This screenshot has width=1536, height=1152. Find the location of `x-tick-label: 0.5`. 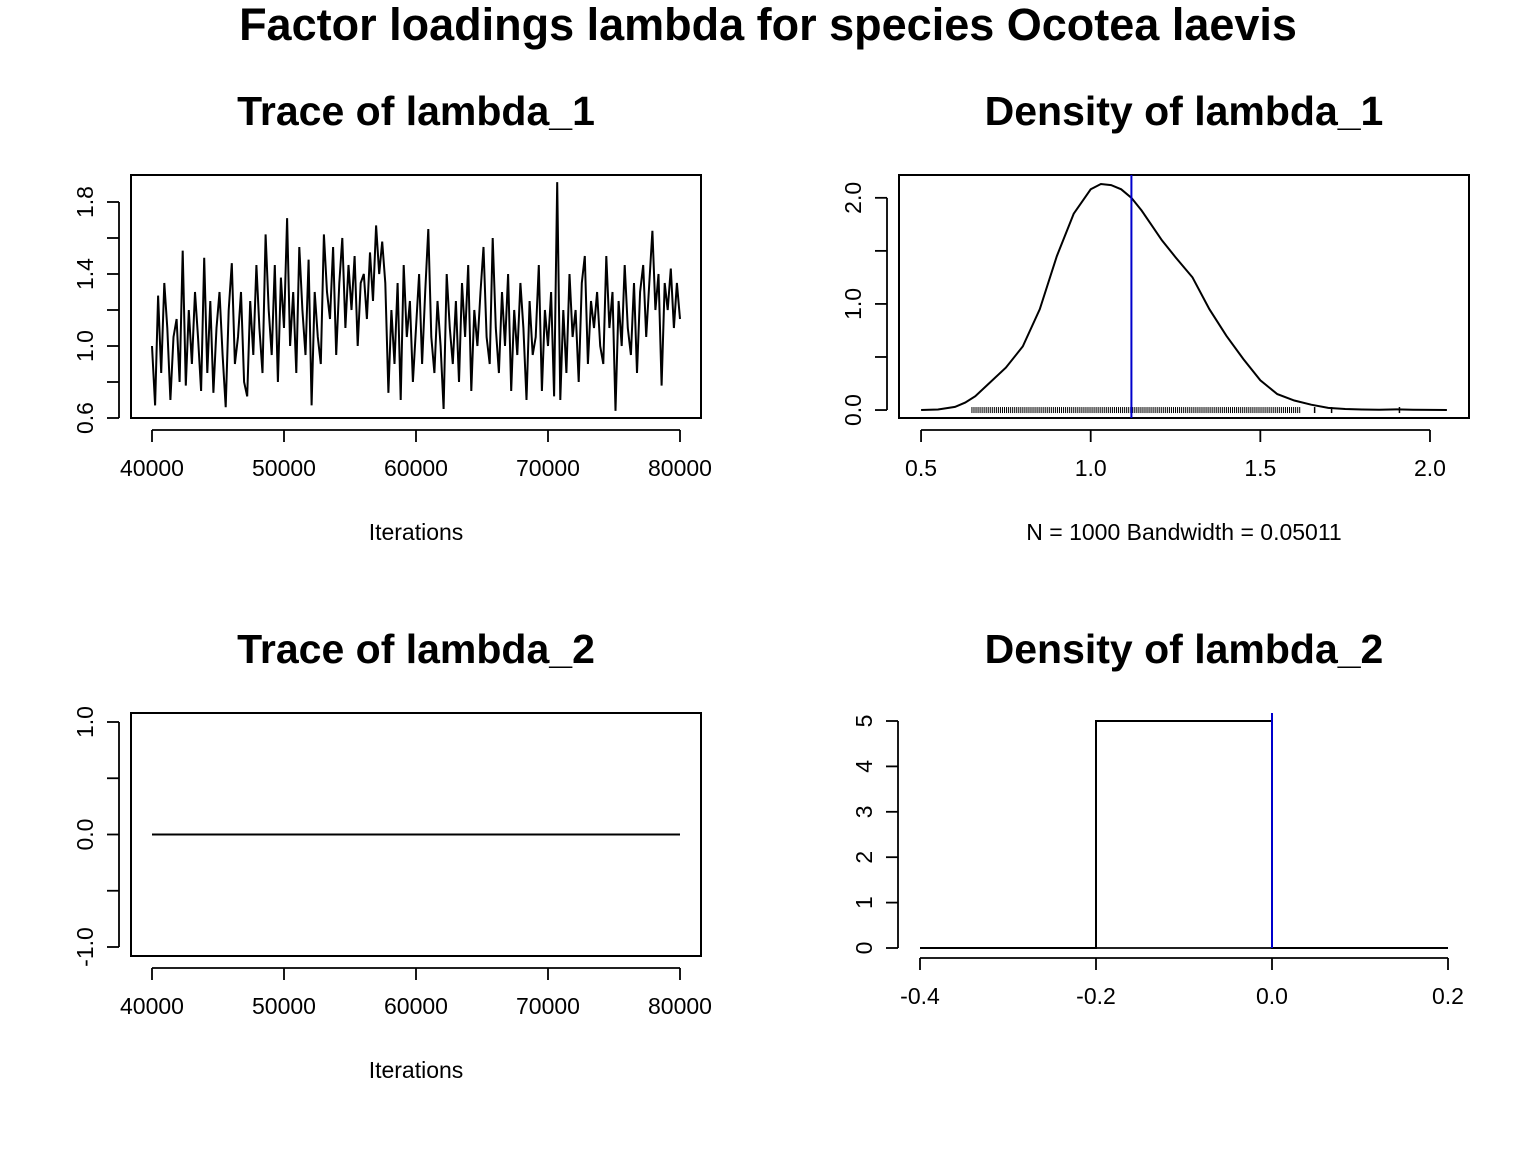

x-tick-label: 0.5 is located at coordinates (921, 468).